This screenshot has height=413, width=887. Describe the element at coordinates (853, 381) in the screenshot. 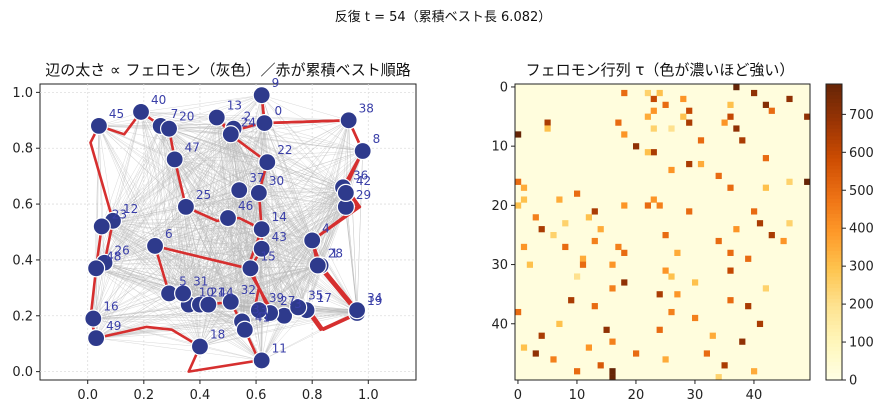

I see `colorbar-tick-label: 0` at that location.